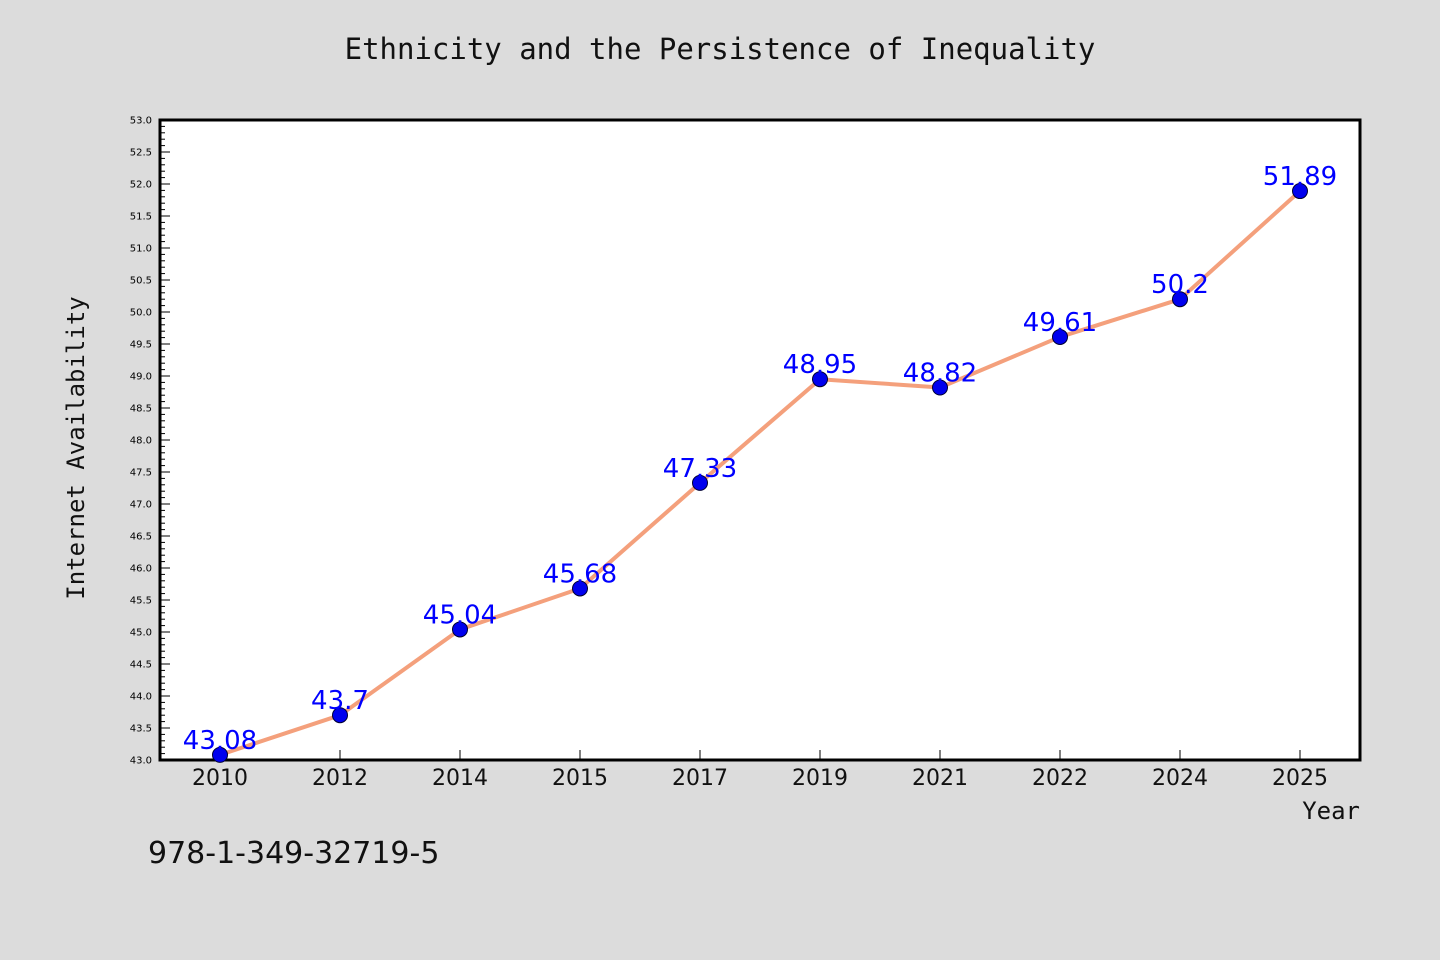 The width and height of the screenshot is (1440, 960). Describe the element at coordinates (141, 153) in the screenshot. I see `y-tick-label: 52.5` at that location.